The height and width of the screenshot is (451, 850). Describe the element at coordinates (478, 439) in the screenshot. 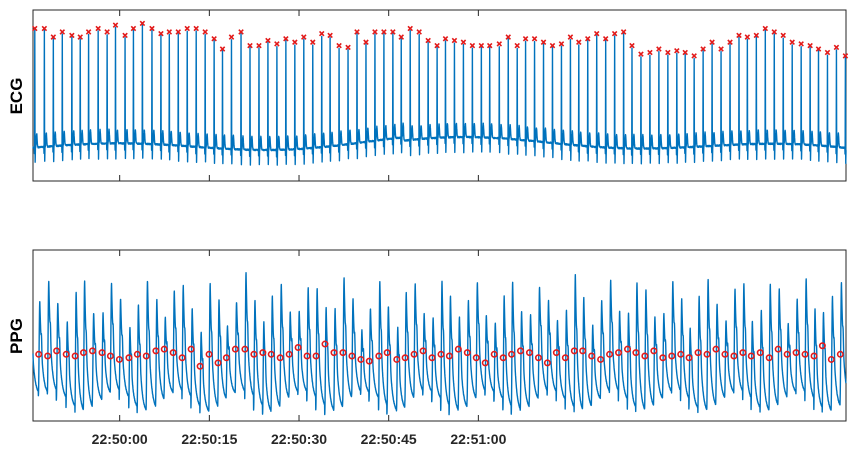

I see `x-tick-label: 22:51:00` at that location.